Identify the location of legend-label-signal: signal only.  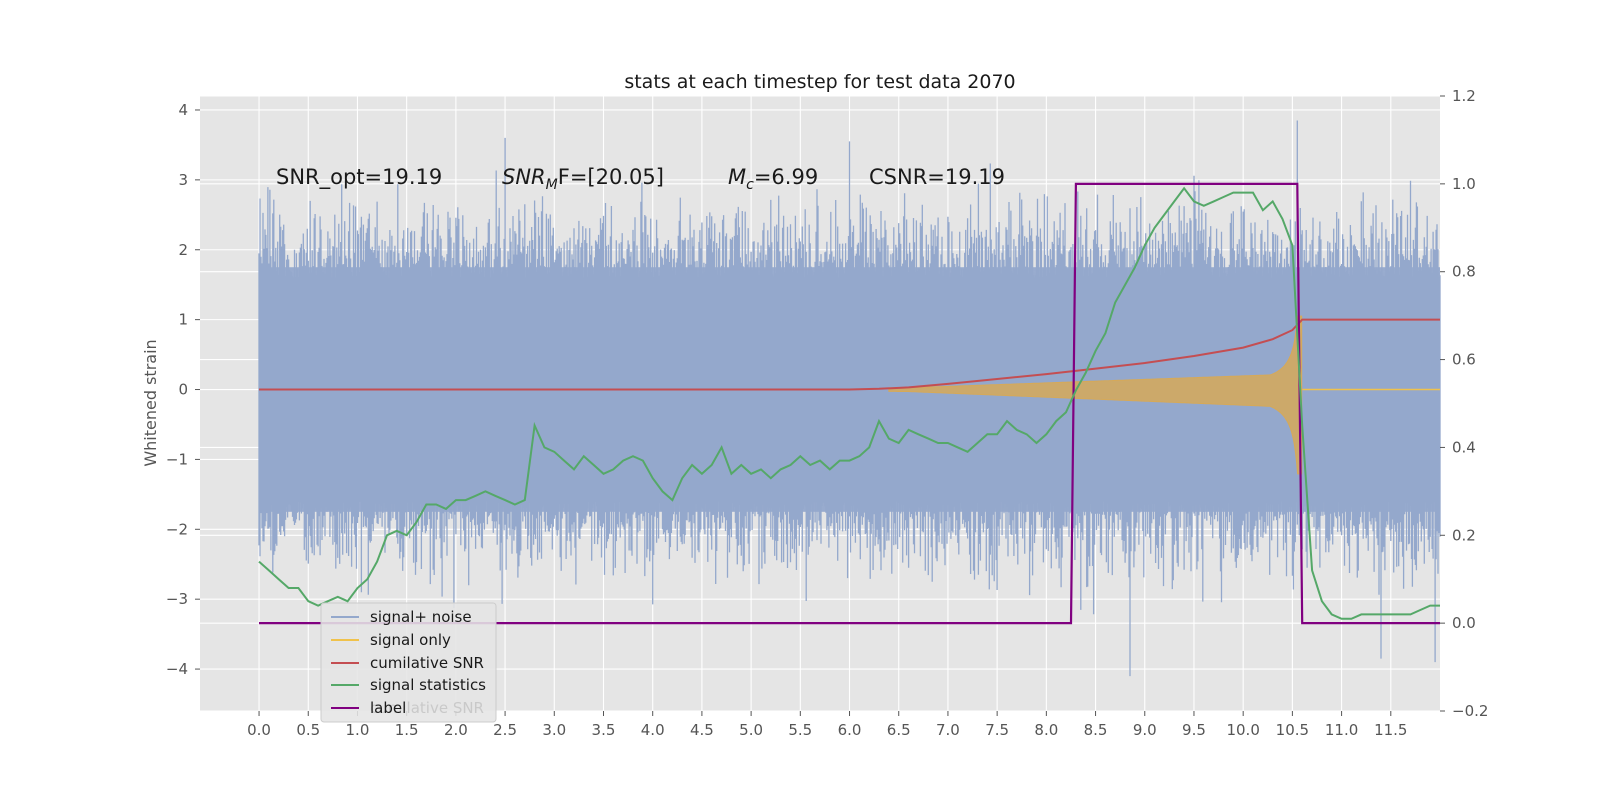
(410, 640).